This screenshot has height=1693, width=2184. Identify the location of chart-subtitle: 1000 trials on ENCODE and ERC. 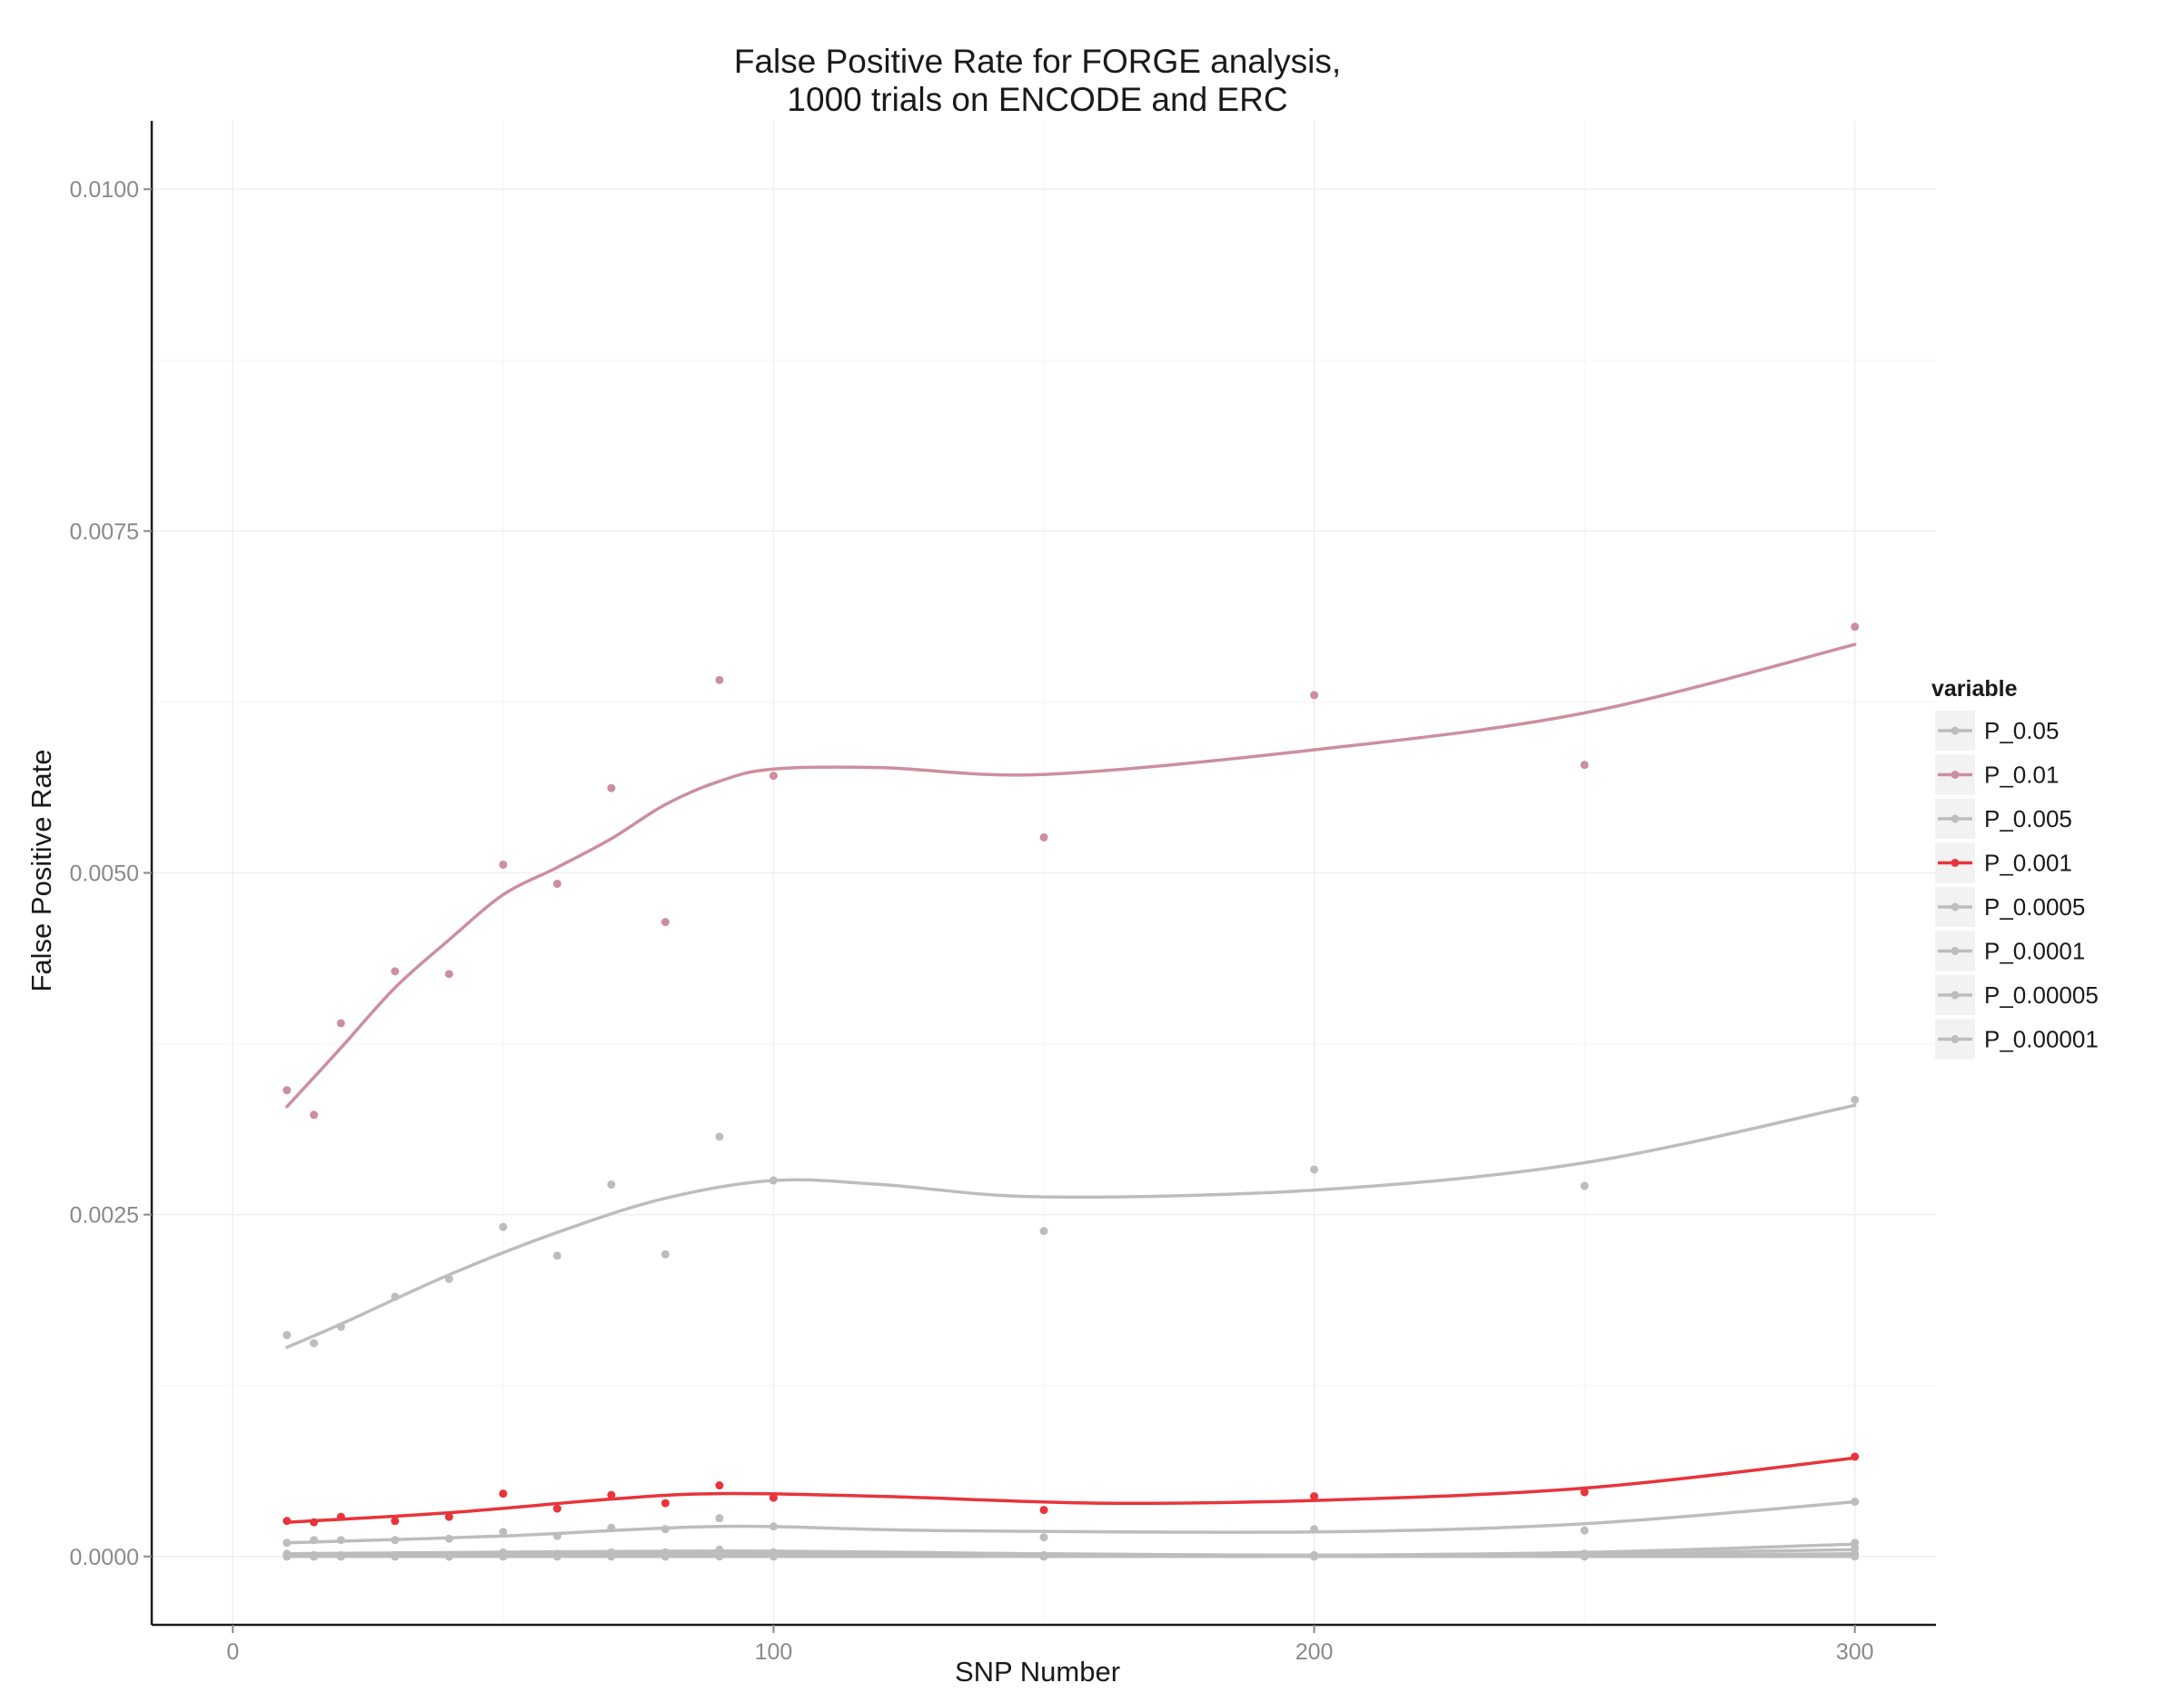
(1037, 99).